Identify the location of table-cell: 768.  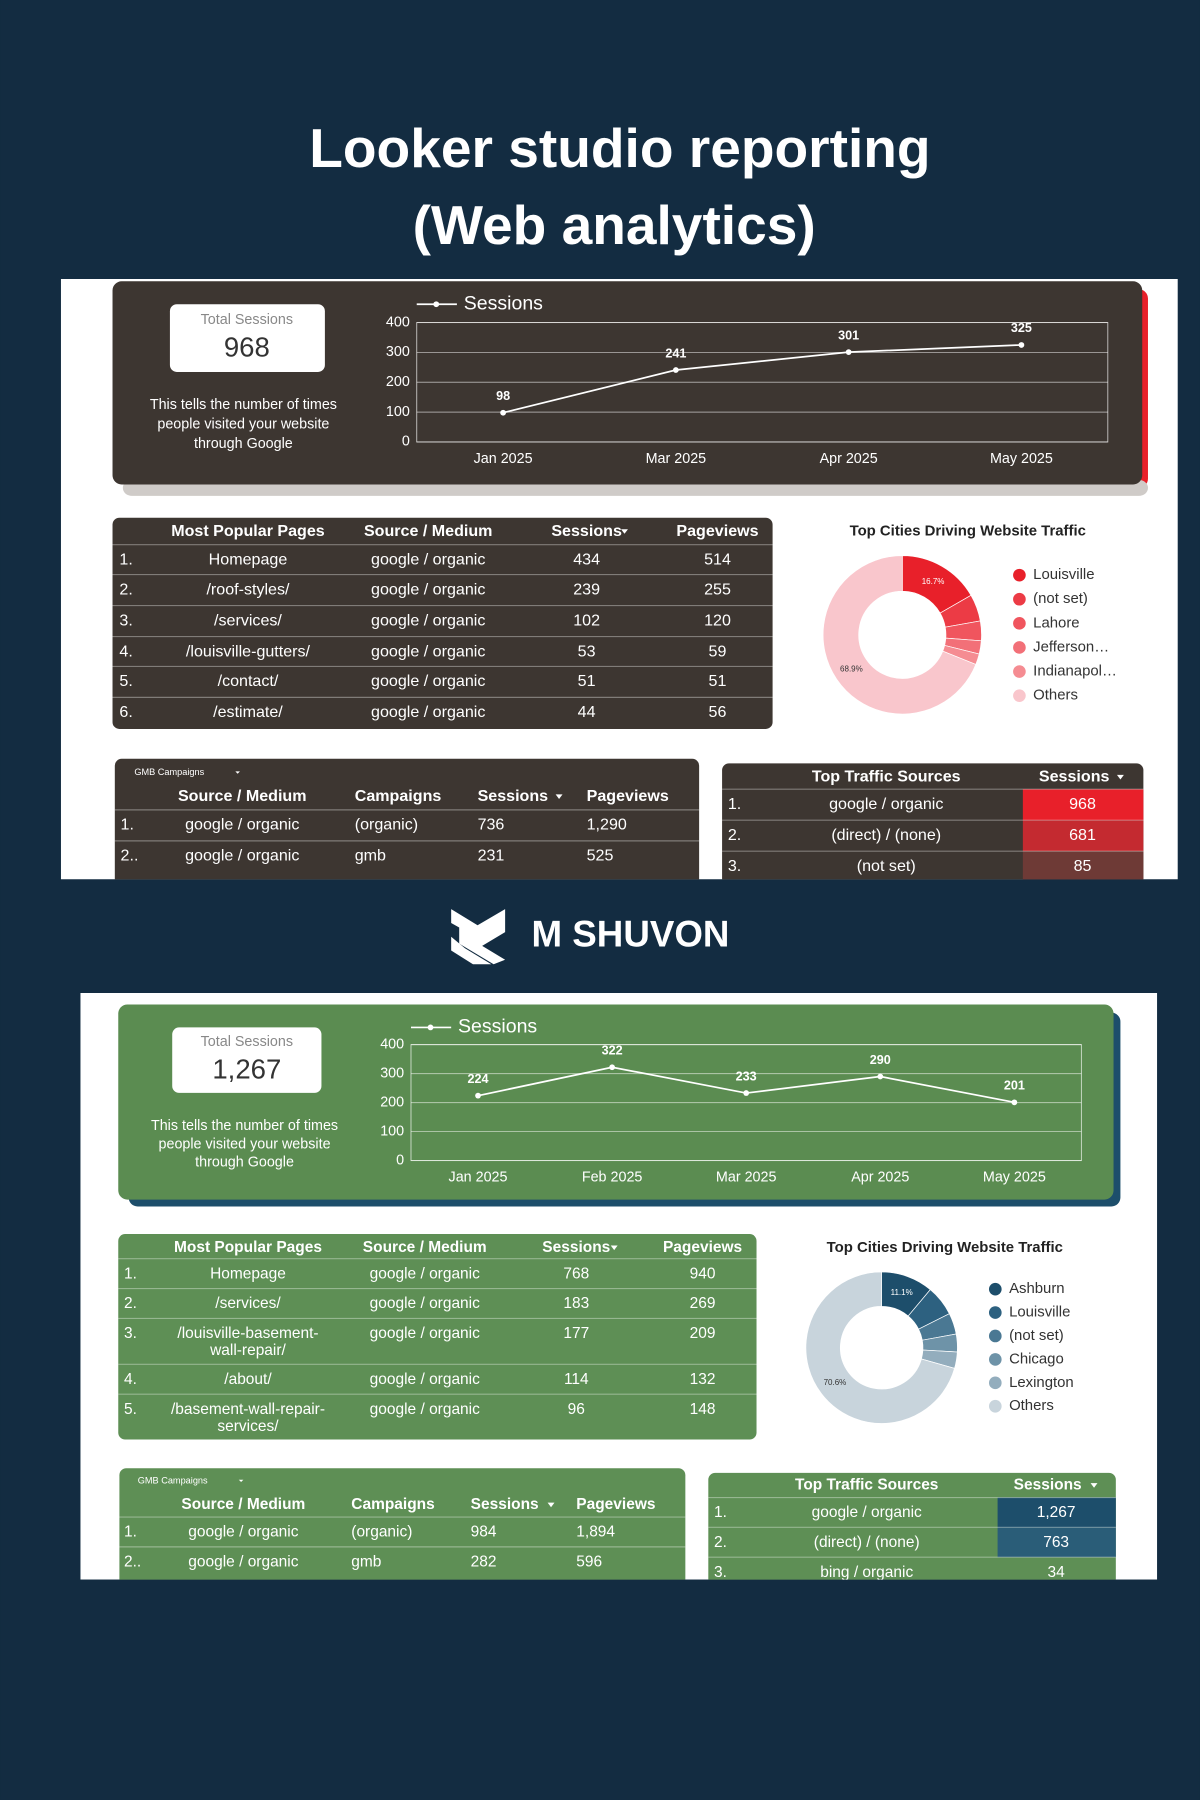
(576, 1273).